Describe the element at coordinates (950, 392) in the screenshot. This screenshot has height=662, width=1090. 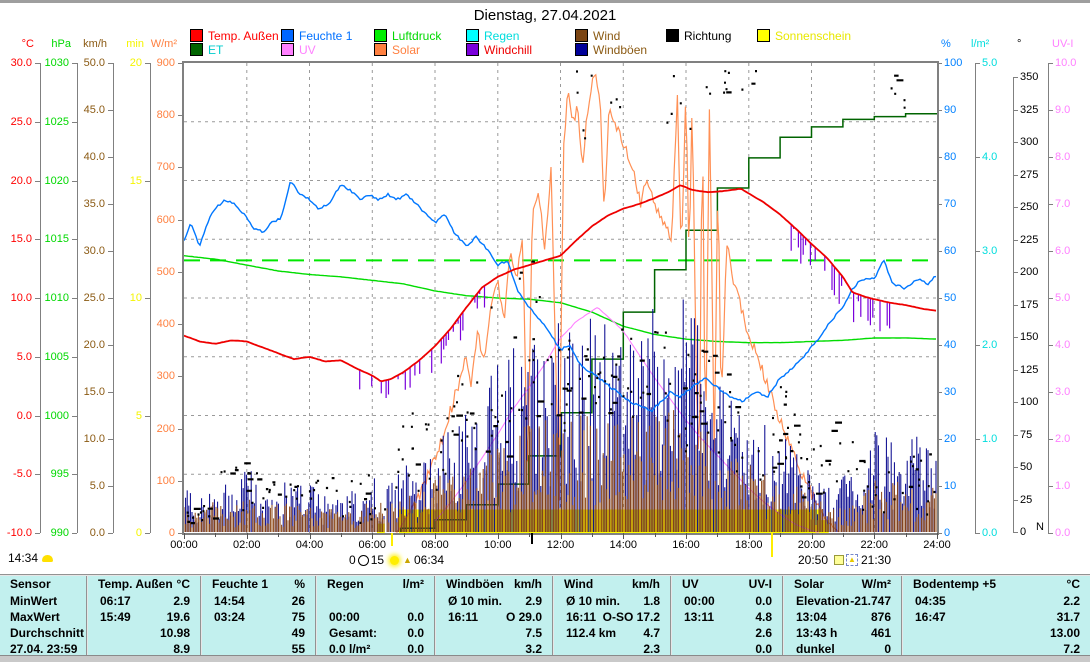
I see `axis-tick-label: 30` at that location.